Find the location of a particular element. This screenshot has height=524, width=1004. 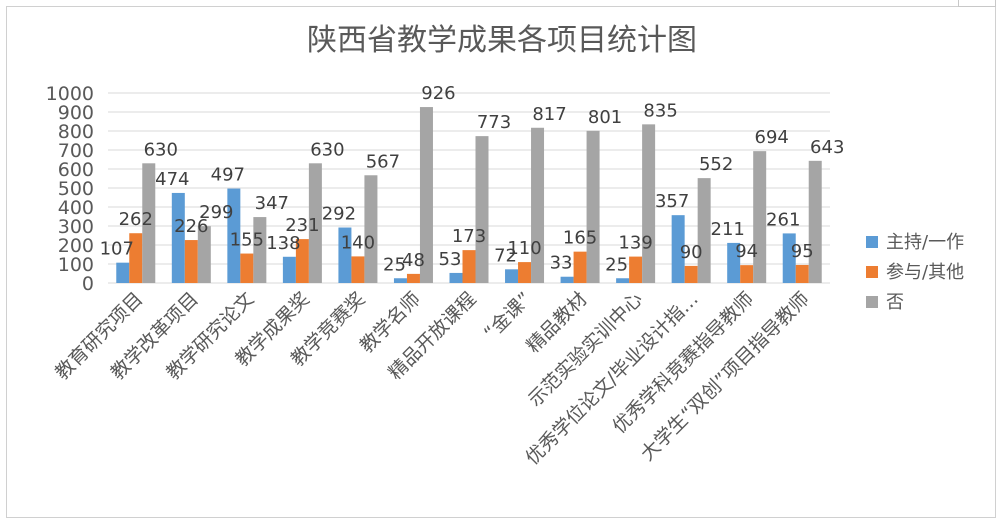

y-tick-label: 500 is located at coordinates (76, 189).